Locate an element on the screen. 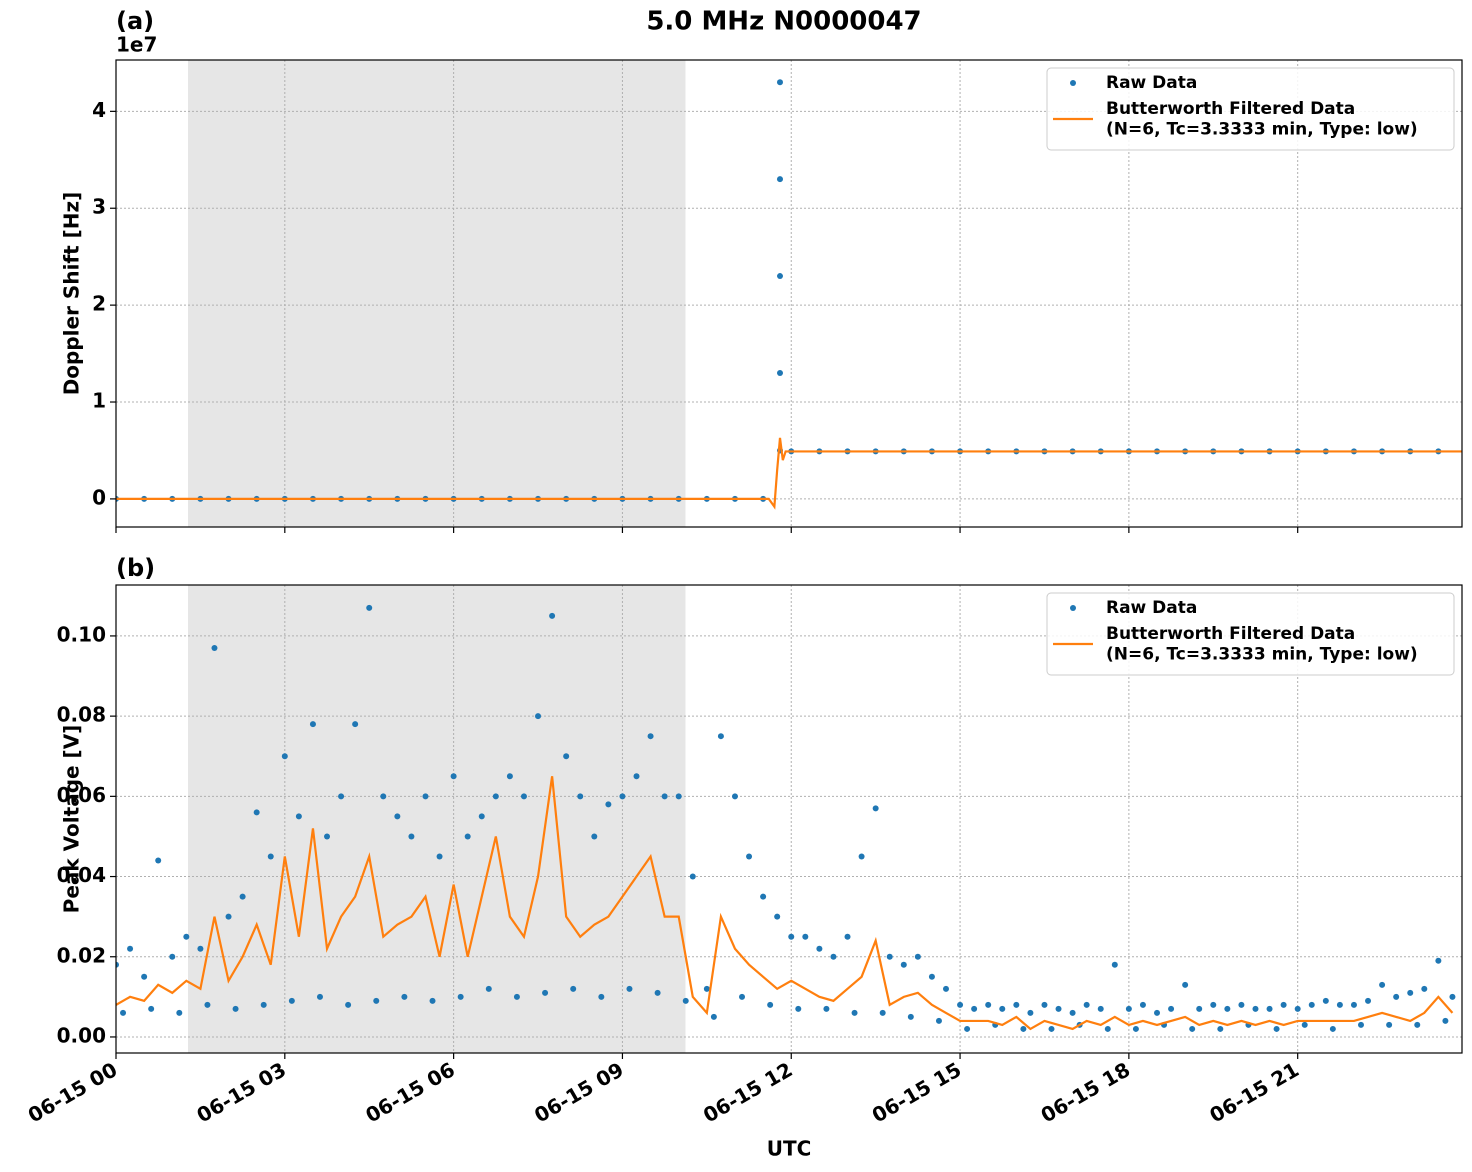 The height and width of the screenshot is (1172, 1472). panel-label: (b) is located at coordinates (135, 568).